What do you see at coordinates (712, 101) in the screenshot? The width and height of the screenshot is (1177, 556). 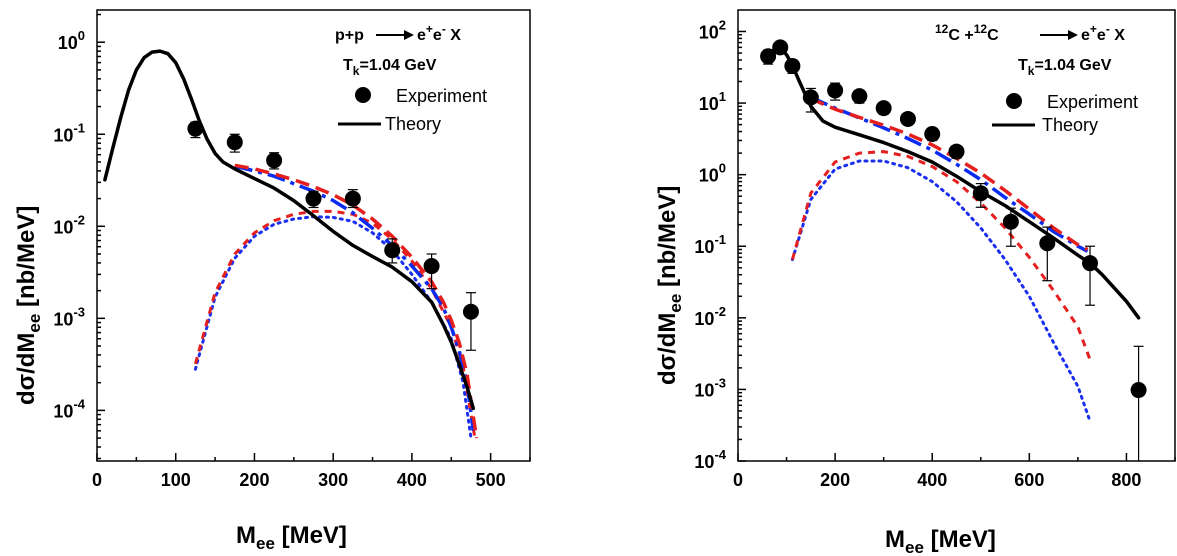 I see `y-tick-label: 10¹` at bounding box center [712, 101].